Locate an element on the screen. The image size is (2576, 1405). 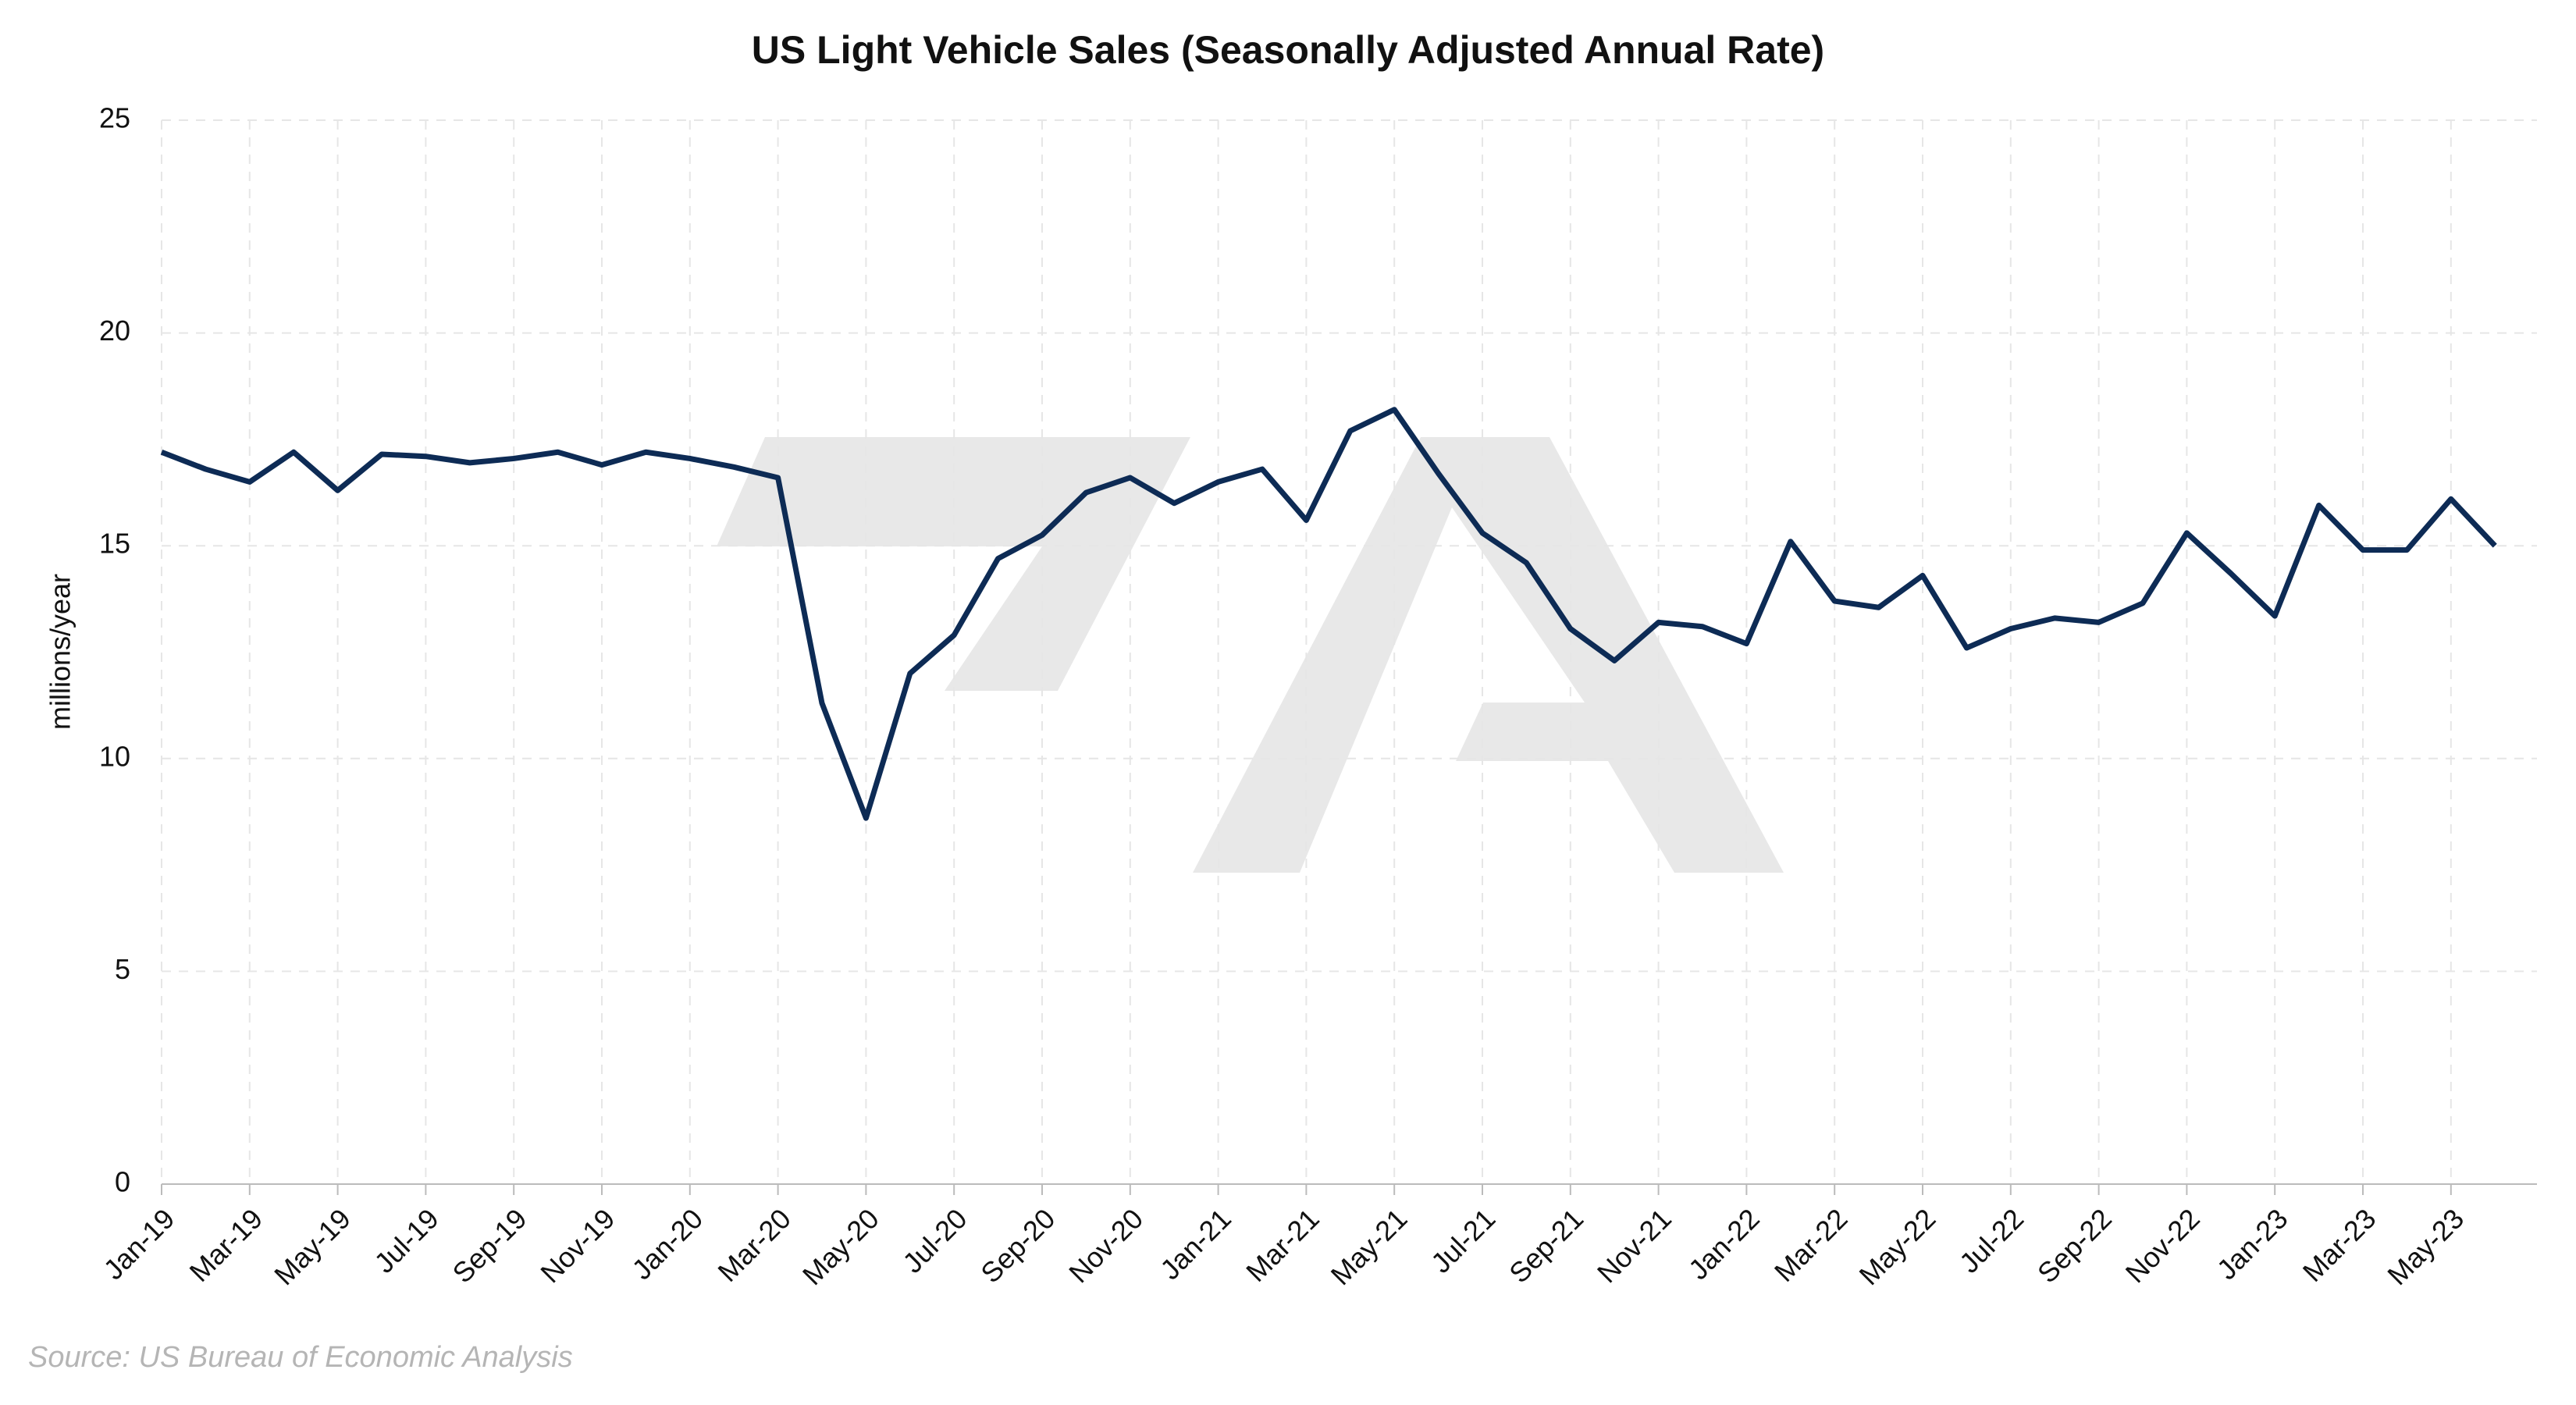
x-tick-label: Jul-19 is located at coordinates (406, 1240).